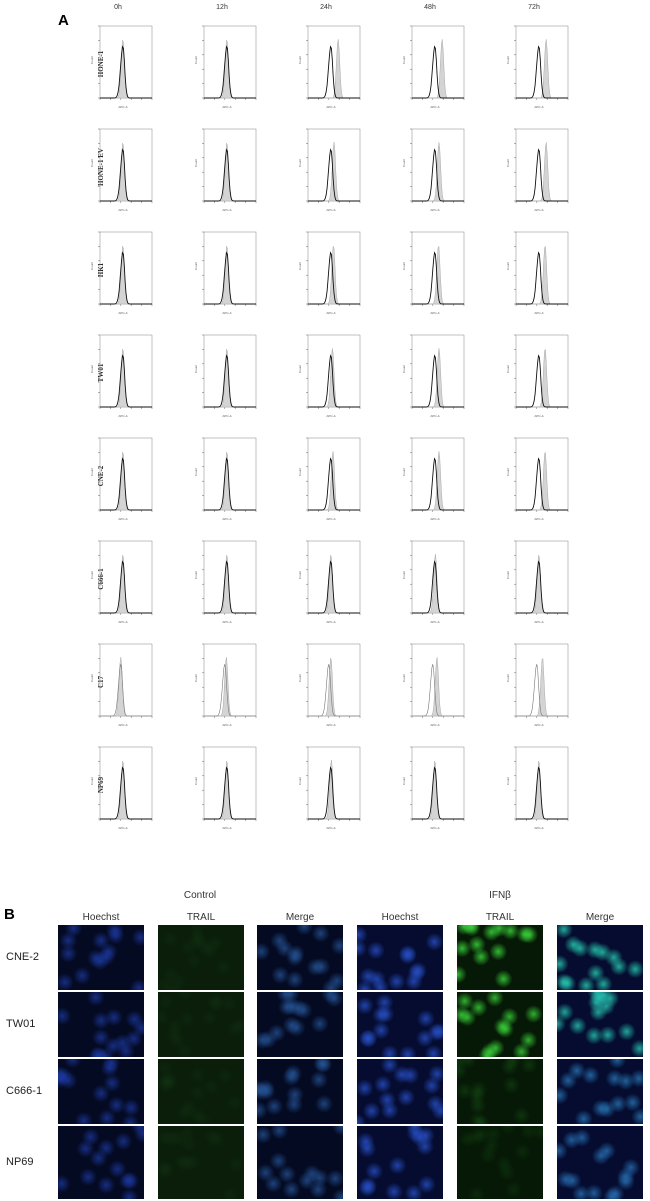 The width and height of the screenshot is (650, 1201). What do you see at coordinates (534, 7) in the screenshot?
I see `timepoint-label: 72h` at bounding box center [534, 7].